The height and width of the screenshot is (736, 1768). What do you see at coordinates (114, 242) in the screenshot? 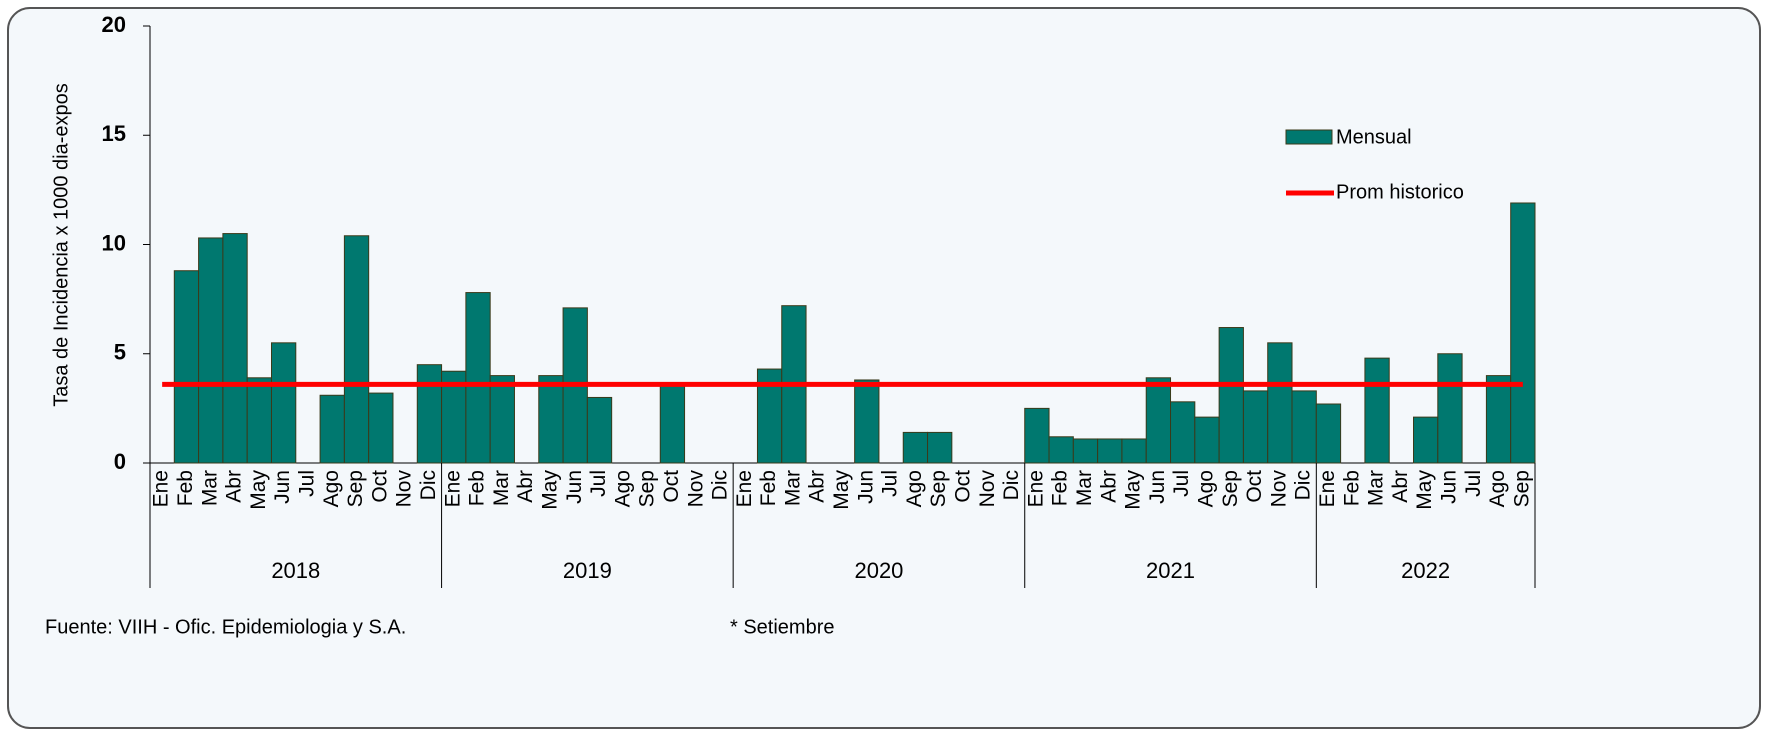
I see `y-tick-label: 10` at bounding box center [114, 242].